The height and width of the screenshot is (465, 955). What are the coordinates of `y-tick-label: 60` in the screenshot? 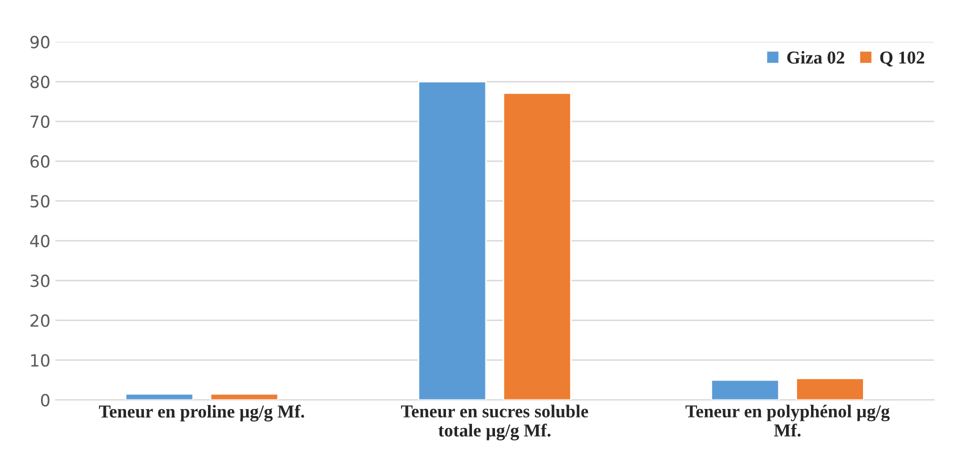 It's located at (40, 161).